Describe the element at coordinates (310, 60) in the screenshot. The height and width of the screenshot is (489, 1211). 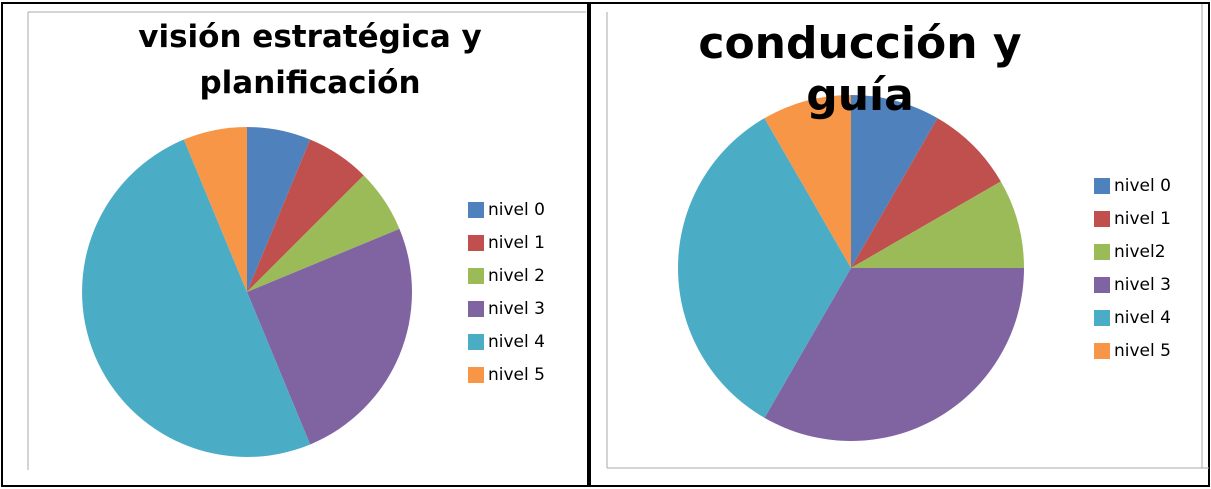
I see `chart-title: visión estratégica y planificación` at that location.